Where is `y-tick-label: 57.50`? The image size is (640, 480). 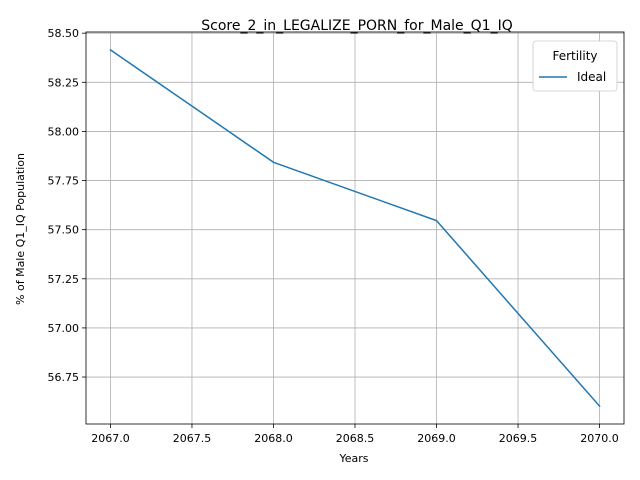
y-tick-label: 57.50 is located at coordinates (64, 230).